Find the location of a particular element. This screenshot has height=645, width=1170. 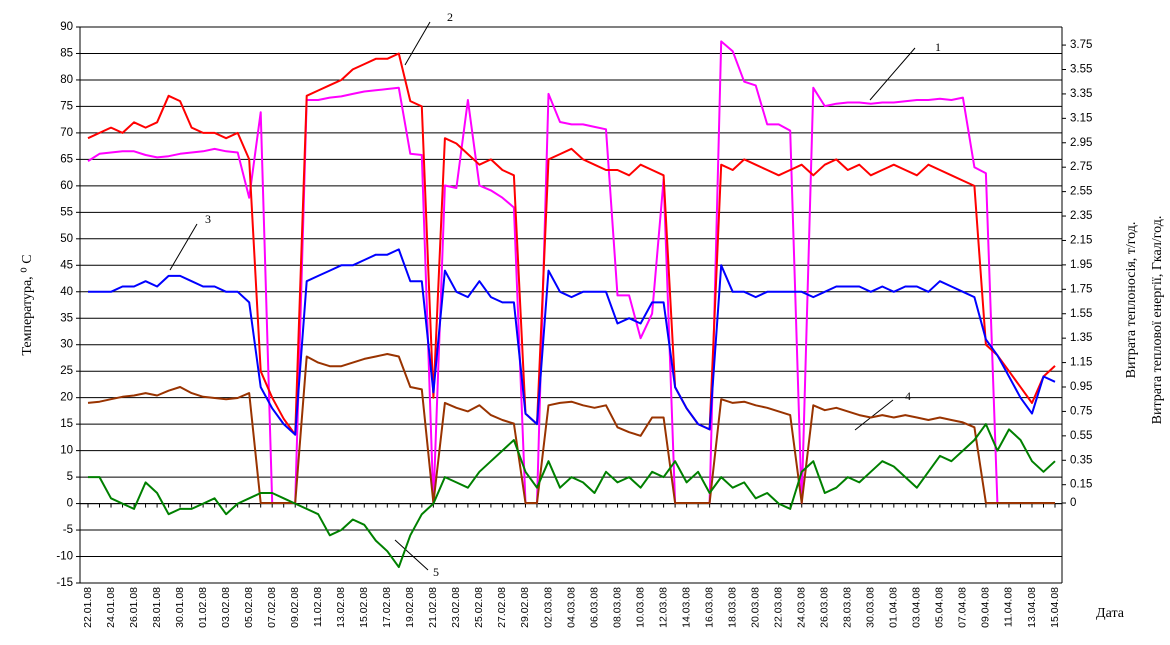

x-tick-label: 22.01.08 is located at coordinates (88, 607).